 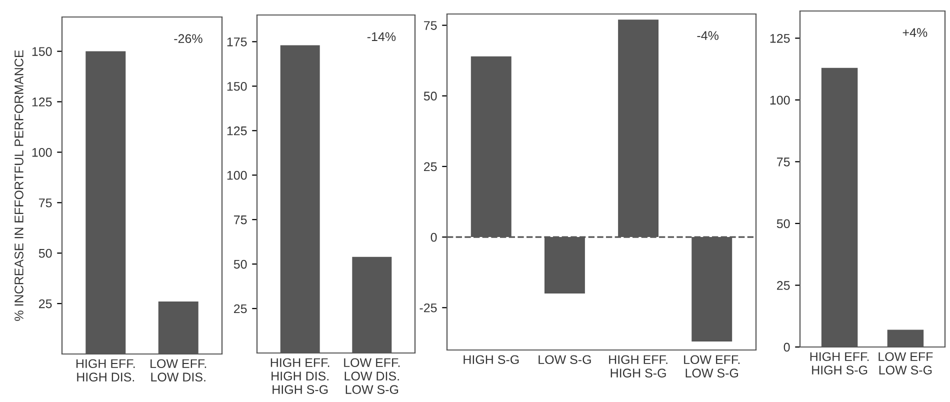 What do you see at coordinates (188, 39) in the screenshot?
I see `annotation: -26%` at bounding box center [188, 39].